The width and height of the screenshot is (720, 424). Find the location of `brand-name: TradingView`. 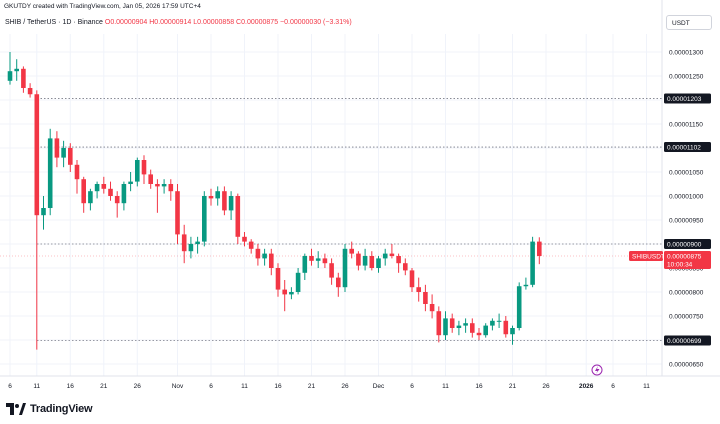

brand-name: TradingView is located at coordinates (61, 409).